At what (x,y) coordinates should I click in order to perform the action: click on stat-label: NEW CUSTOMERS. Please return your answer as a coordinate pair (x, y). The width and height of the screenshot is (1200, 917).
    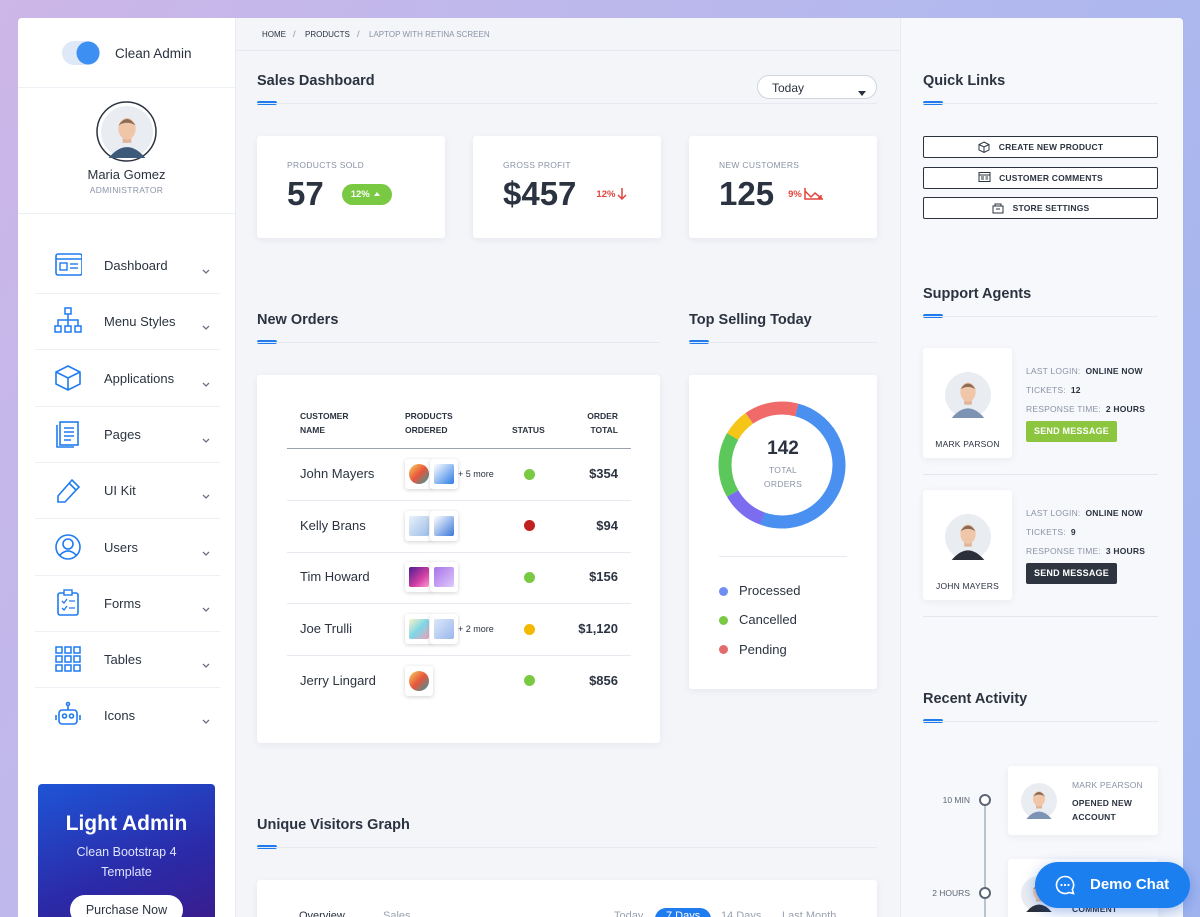
    Looking at the image, I should click on (759, 165).